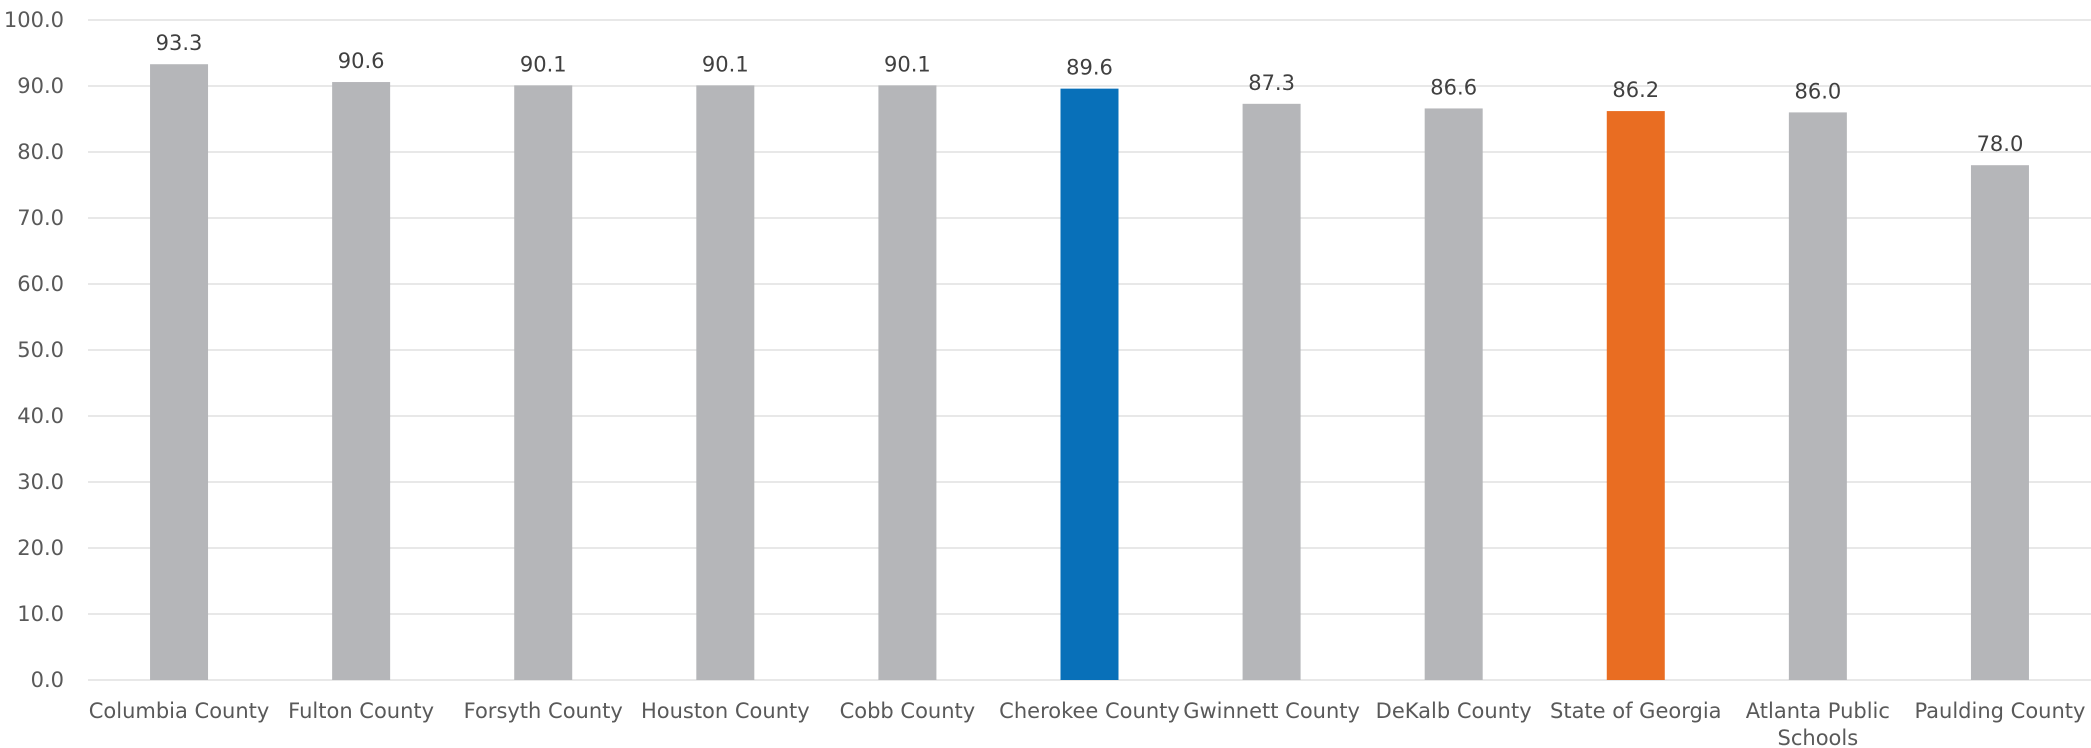  I want to click on x-tick-label: Cobb County, so click(908, 711).